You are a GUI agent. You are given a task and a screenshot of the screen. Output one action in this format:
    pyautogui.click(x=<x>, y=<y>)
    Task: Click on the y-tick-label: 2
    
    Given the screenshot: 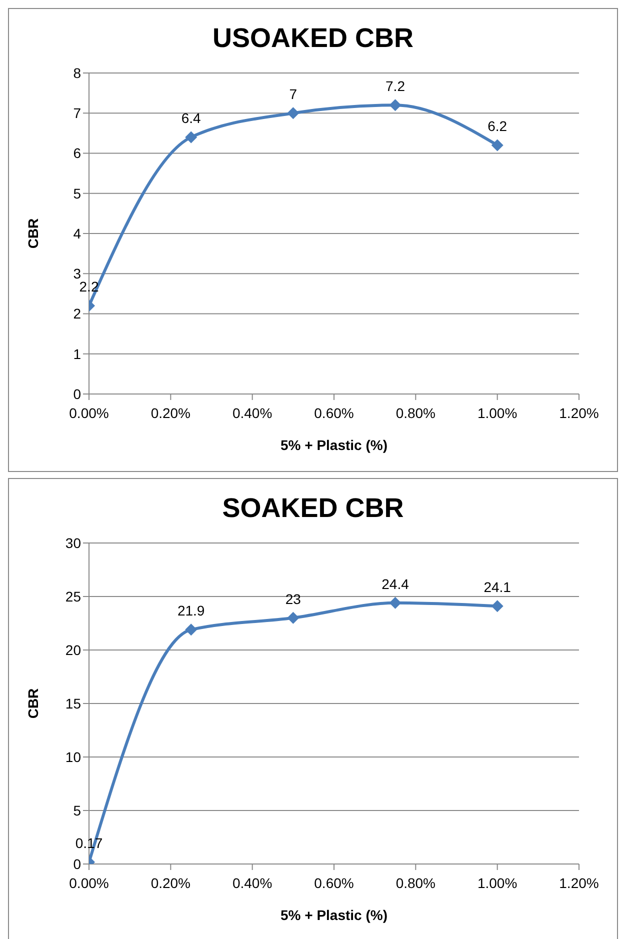 What is the action you would take?
    pyautogui.click(x=77, y=314)
    